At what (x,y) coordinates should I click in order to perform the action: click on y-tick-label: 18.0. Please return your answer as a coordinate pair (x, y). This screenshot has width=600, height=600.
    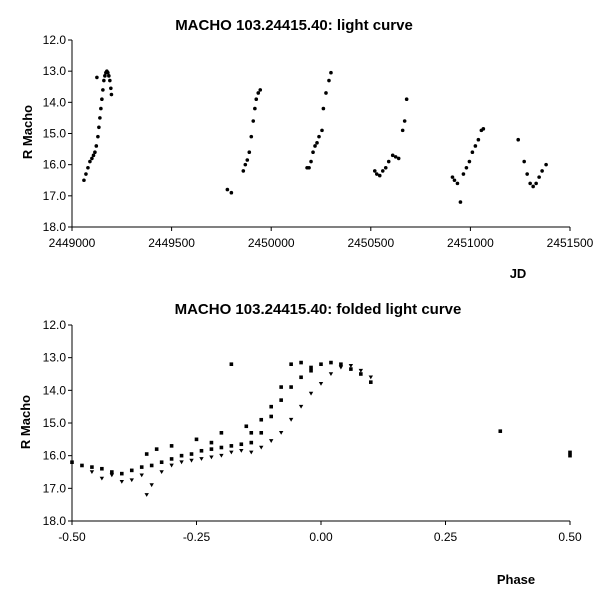
    Looking at the image, I should click on (55, 521).